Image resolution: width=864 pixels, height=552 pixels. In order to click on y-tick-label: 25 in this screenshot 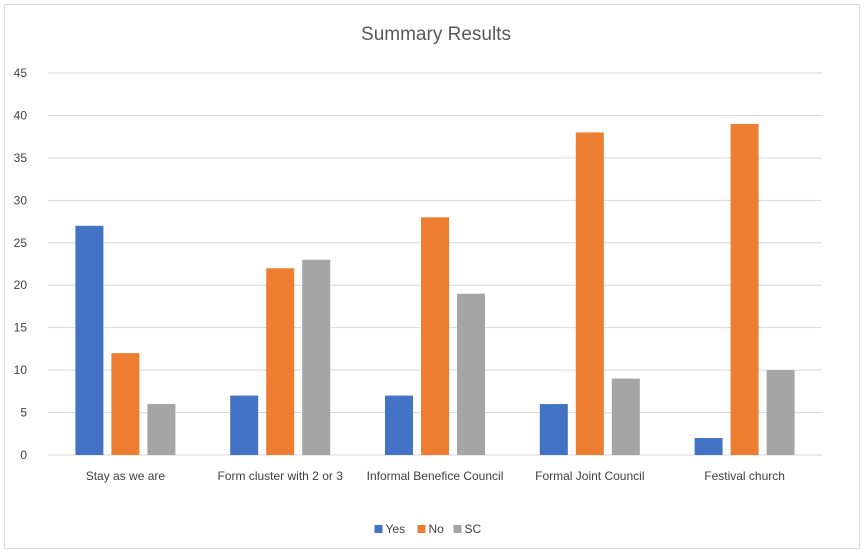, I will do `click(21, 243)`.